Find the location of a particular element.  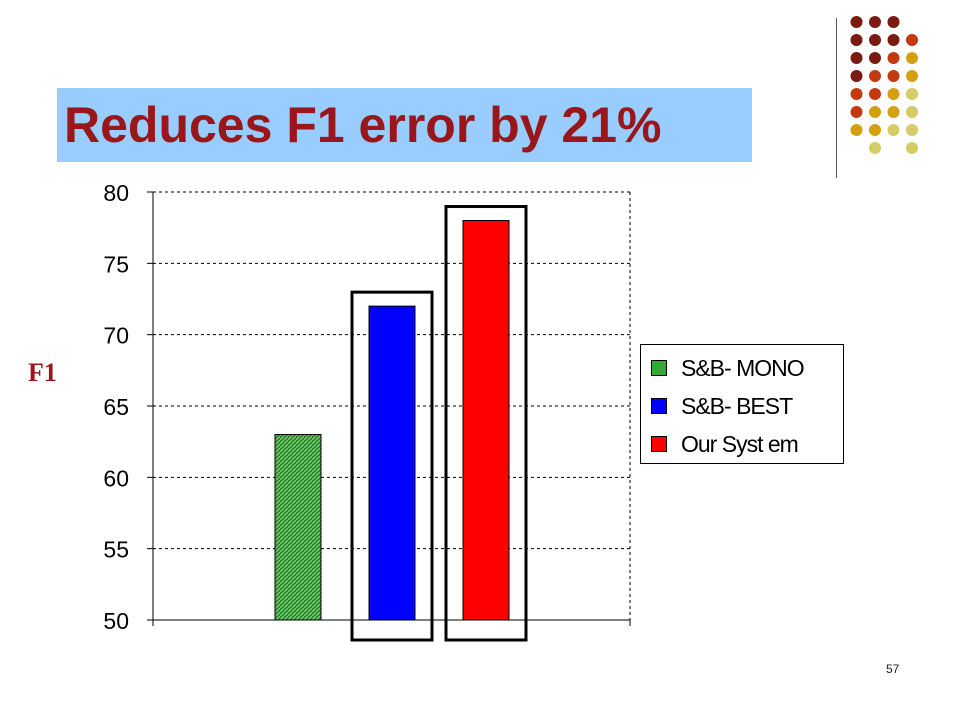

legend-label-best: S&B- BEST is located at coordinates (737, 405).